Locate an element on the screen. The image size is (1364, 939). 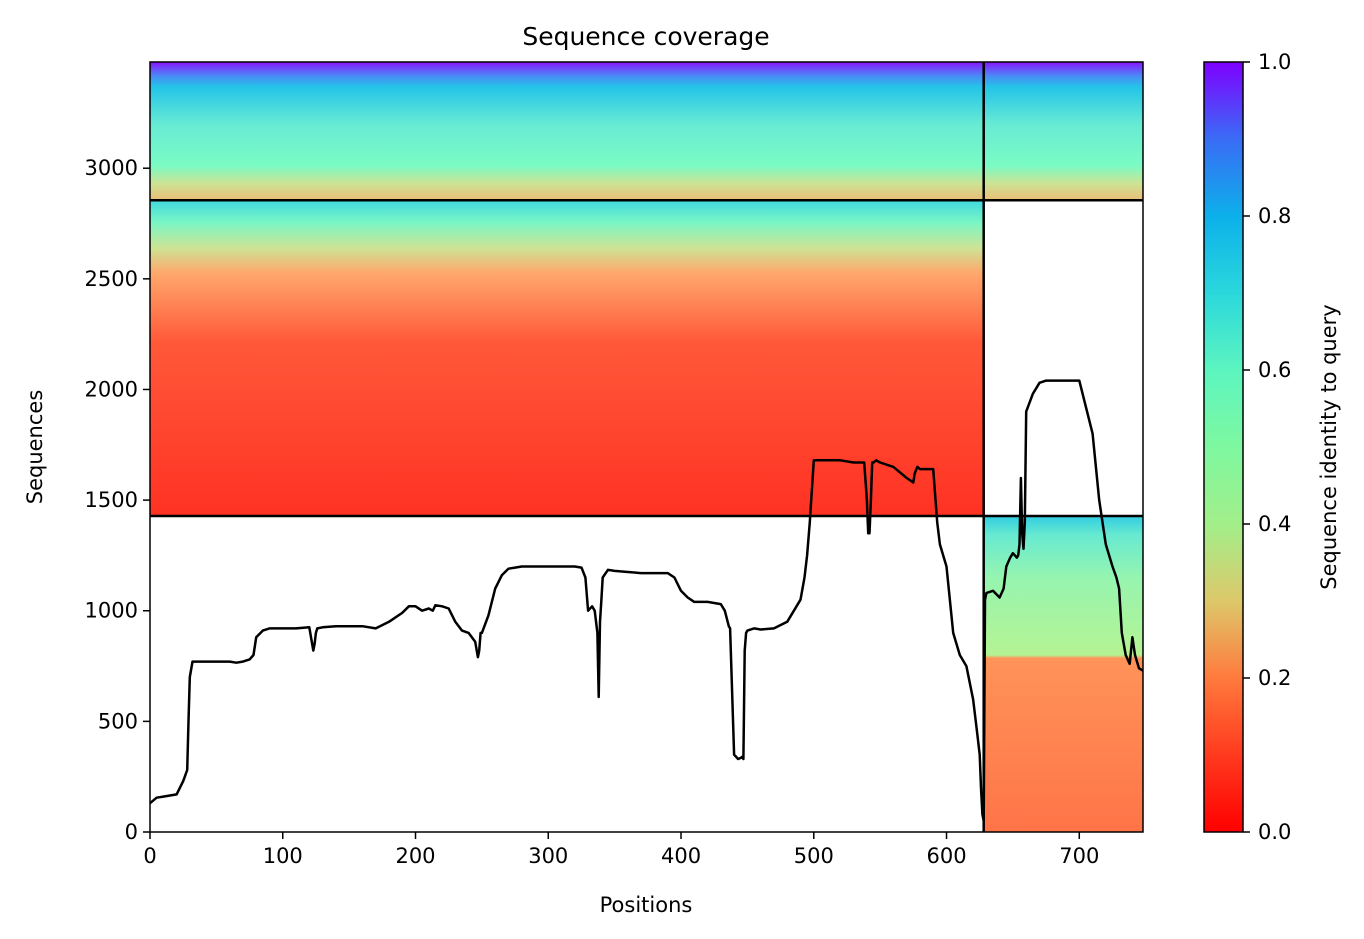
y-tick-label: 1500 is located at coordinates (111, 500).